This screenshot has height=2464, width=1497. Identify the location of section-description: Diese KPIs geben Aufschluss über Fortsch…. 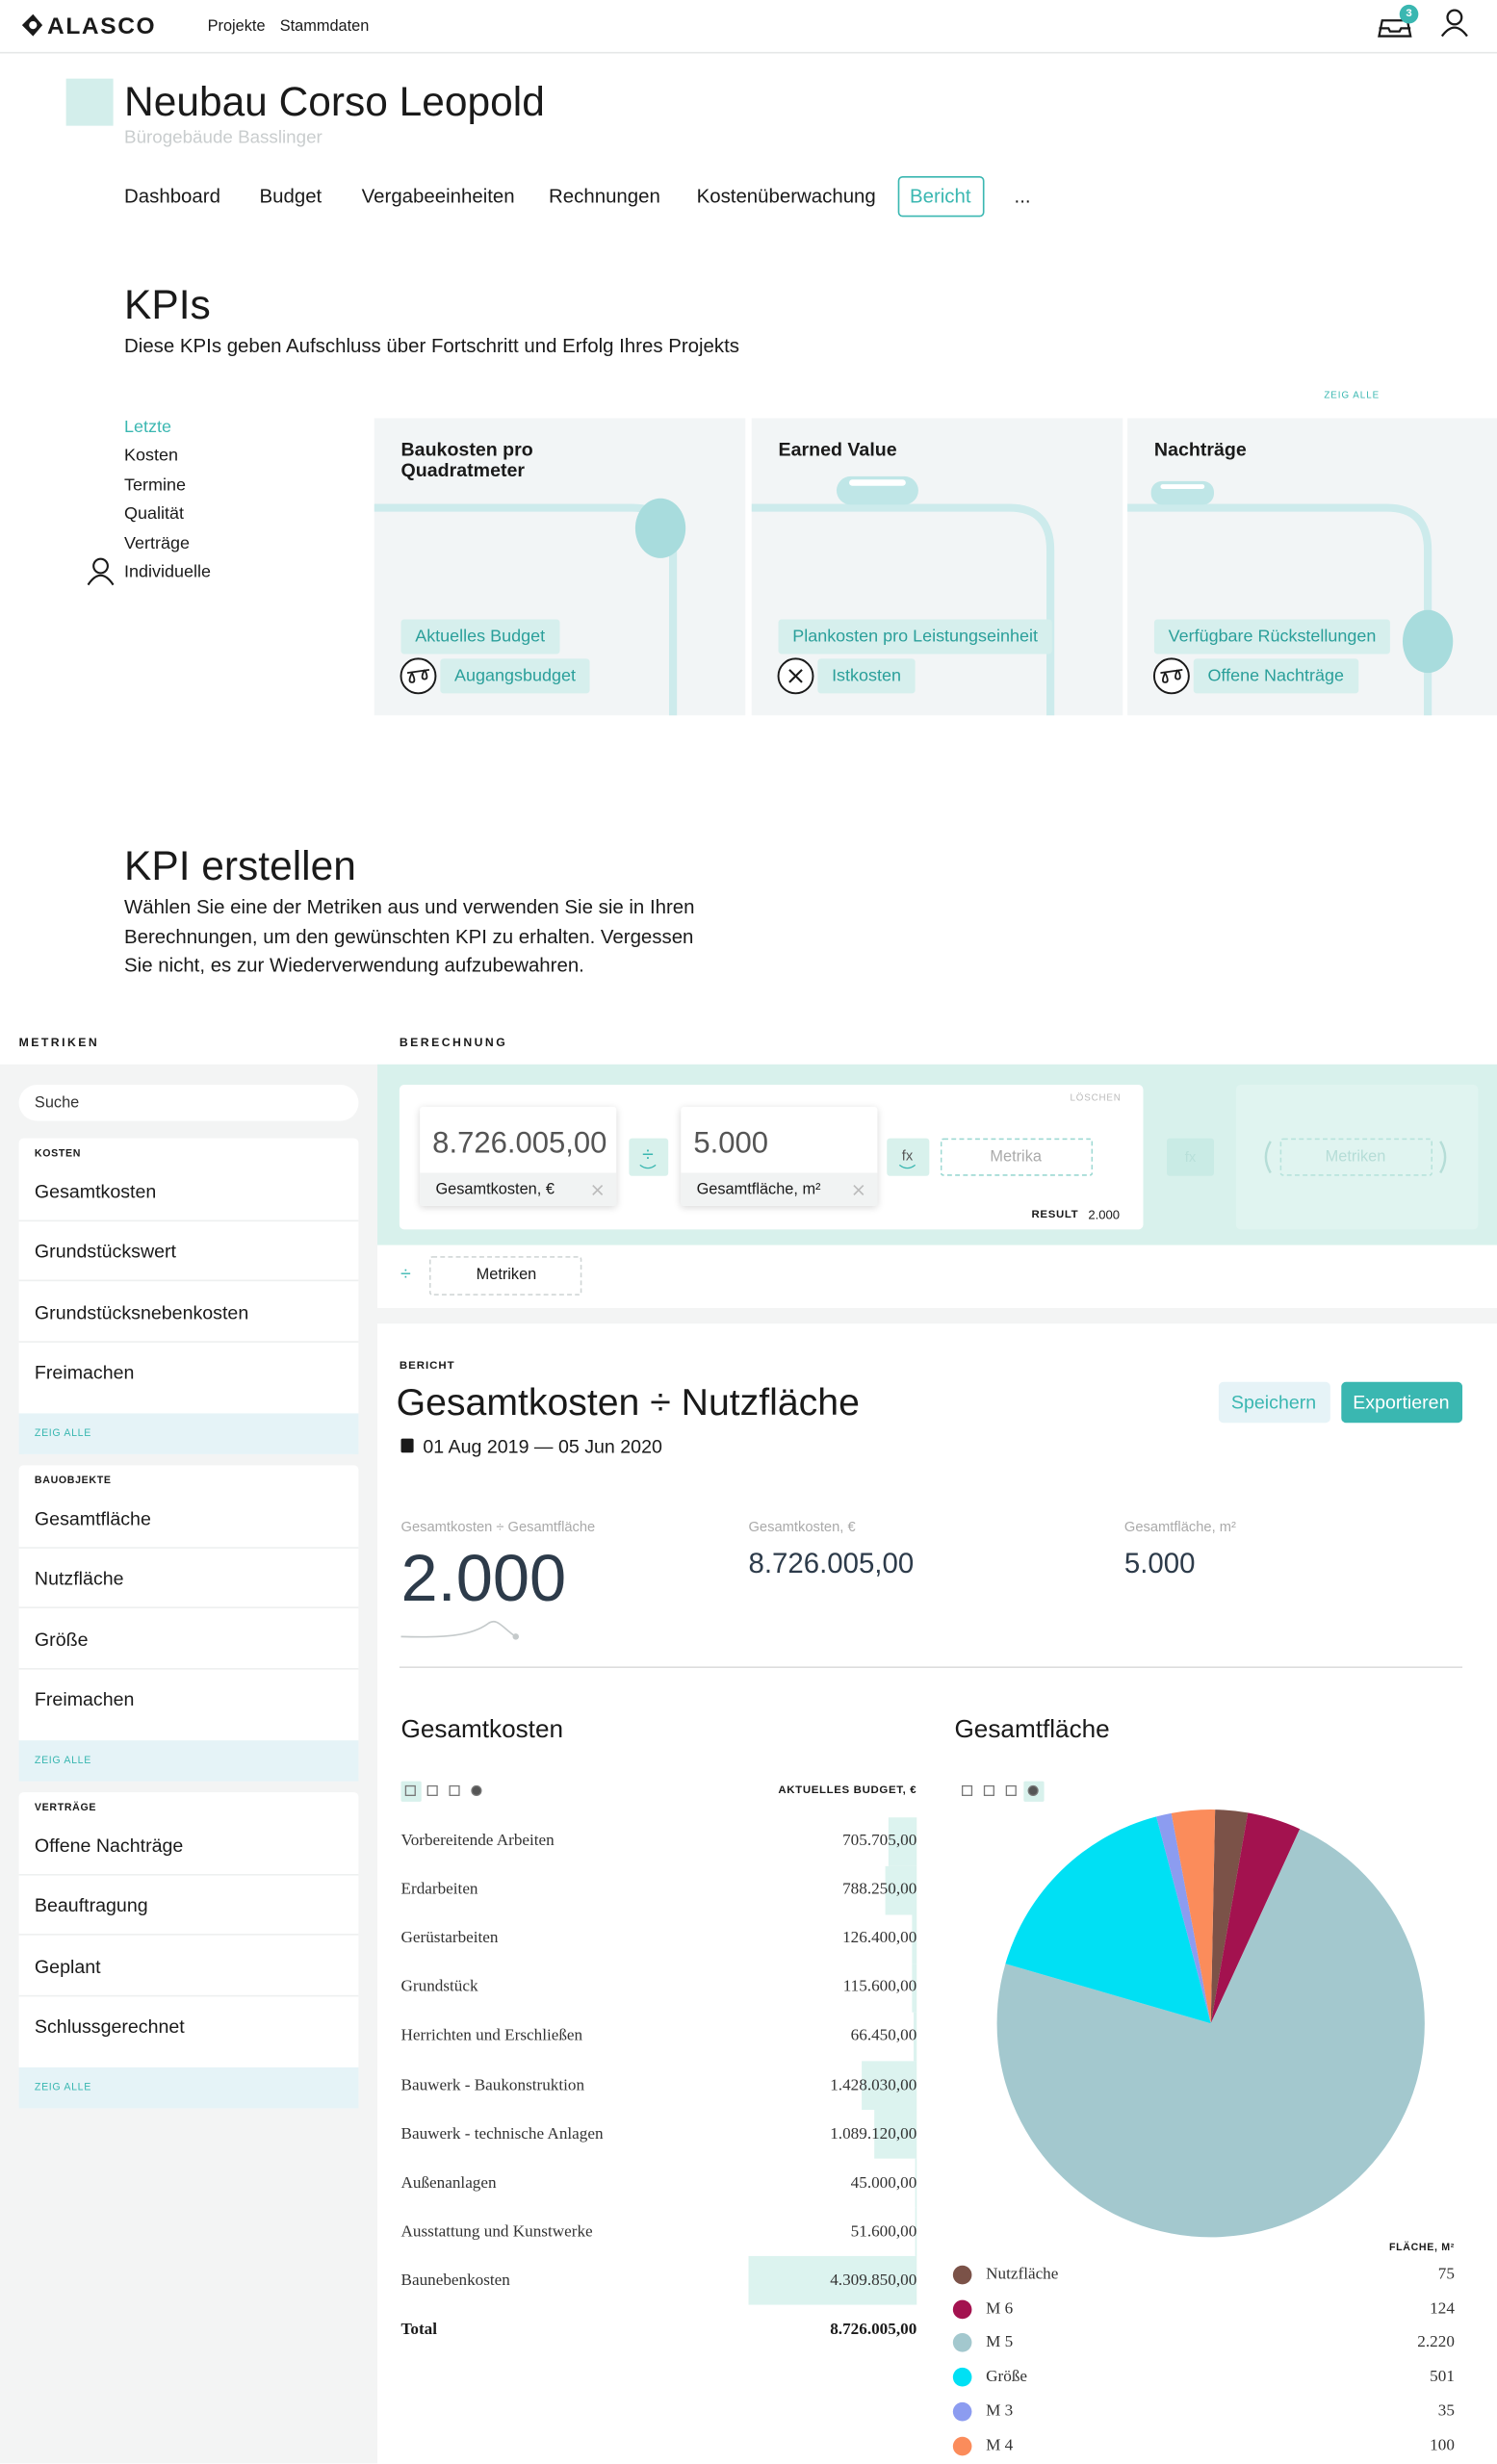
(431, 345).